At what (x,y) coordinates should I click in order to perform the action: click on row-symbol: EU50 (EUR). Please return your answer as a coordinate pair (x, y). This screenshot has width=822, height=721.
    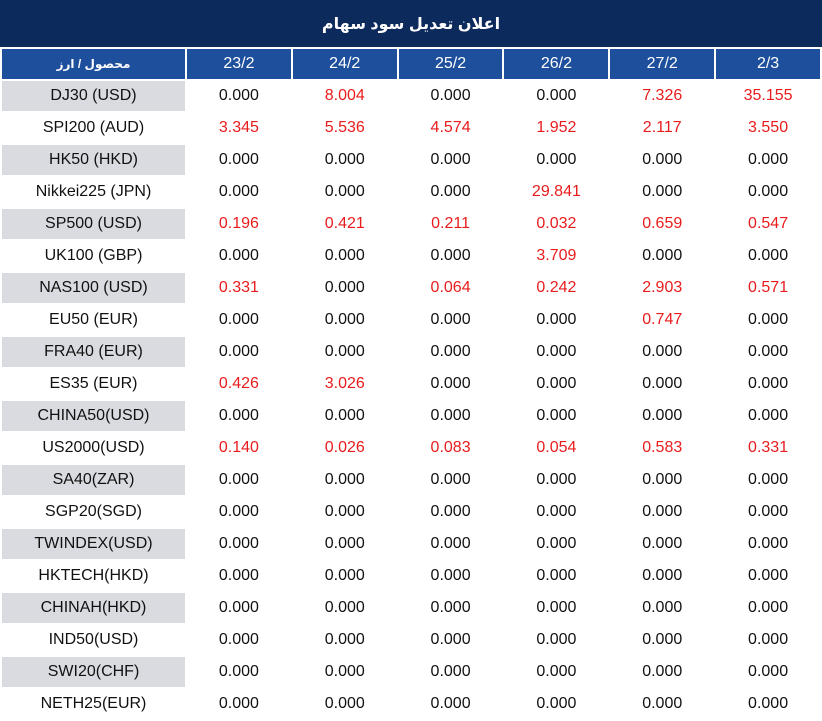
    Looking at the image, I should click on (93, 320).